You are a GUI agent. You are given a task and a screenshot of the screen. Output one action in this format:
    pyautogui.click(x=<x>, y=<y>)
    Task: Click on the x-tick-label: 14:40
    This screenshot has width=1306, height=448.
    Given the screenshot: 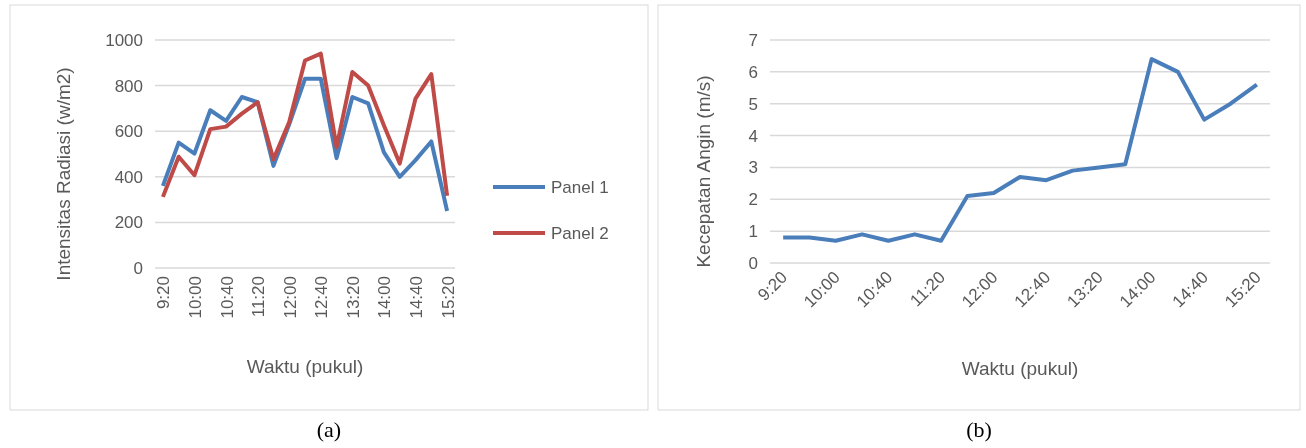 What is the action you would take?
    pyautogui.click(x=416, y=297)
    